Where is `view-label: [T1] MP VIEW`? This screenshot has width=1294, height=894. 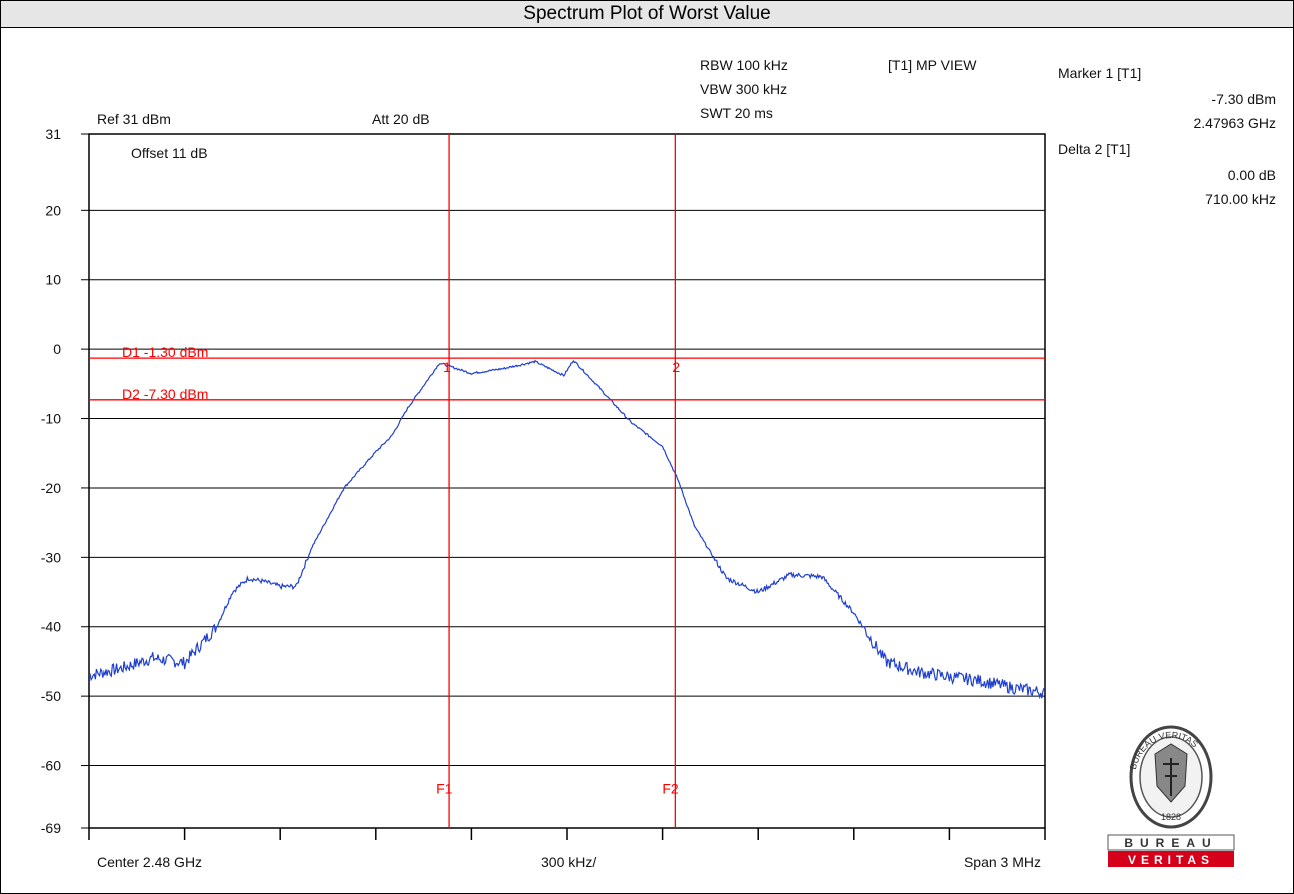 view-label: [T1] MP VIEW is located at coordinates (932, 65).